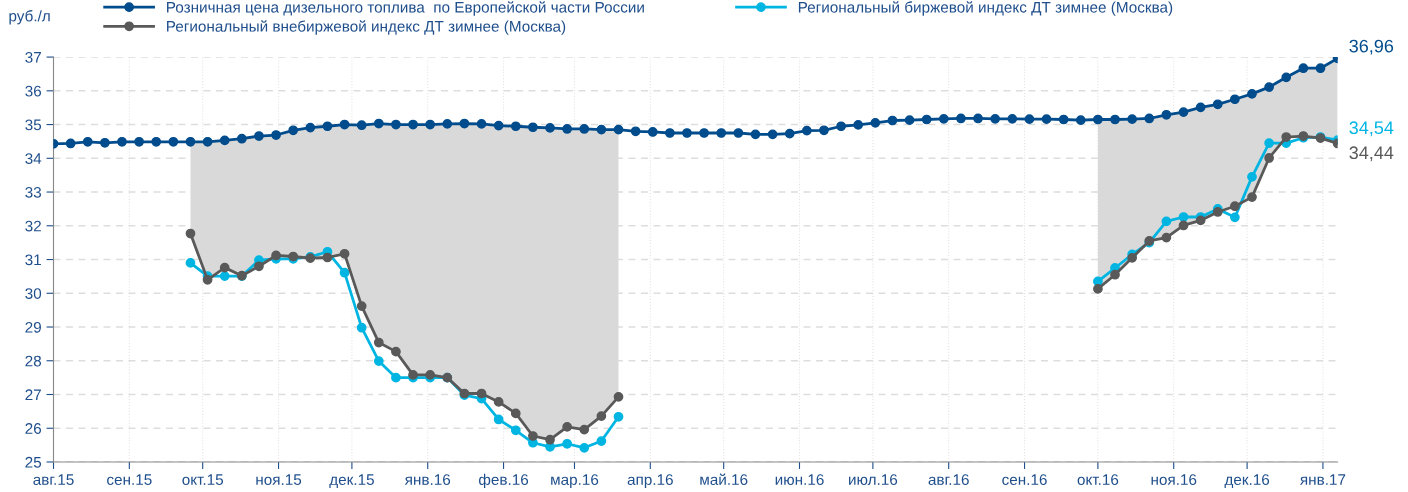  Describe the element at coordinates (873, 480) in the screenshot. I see `x-tick-label: июл.16` at that location.